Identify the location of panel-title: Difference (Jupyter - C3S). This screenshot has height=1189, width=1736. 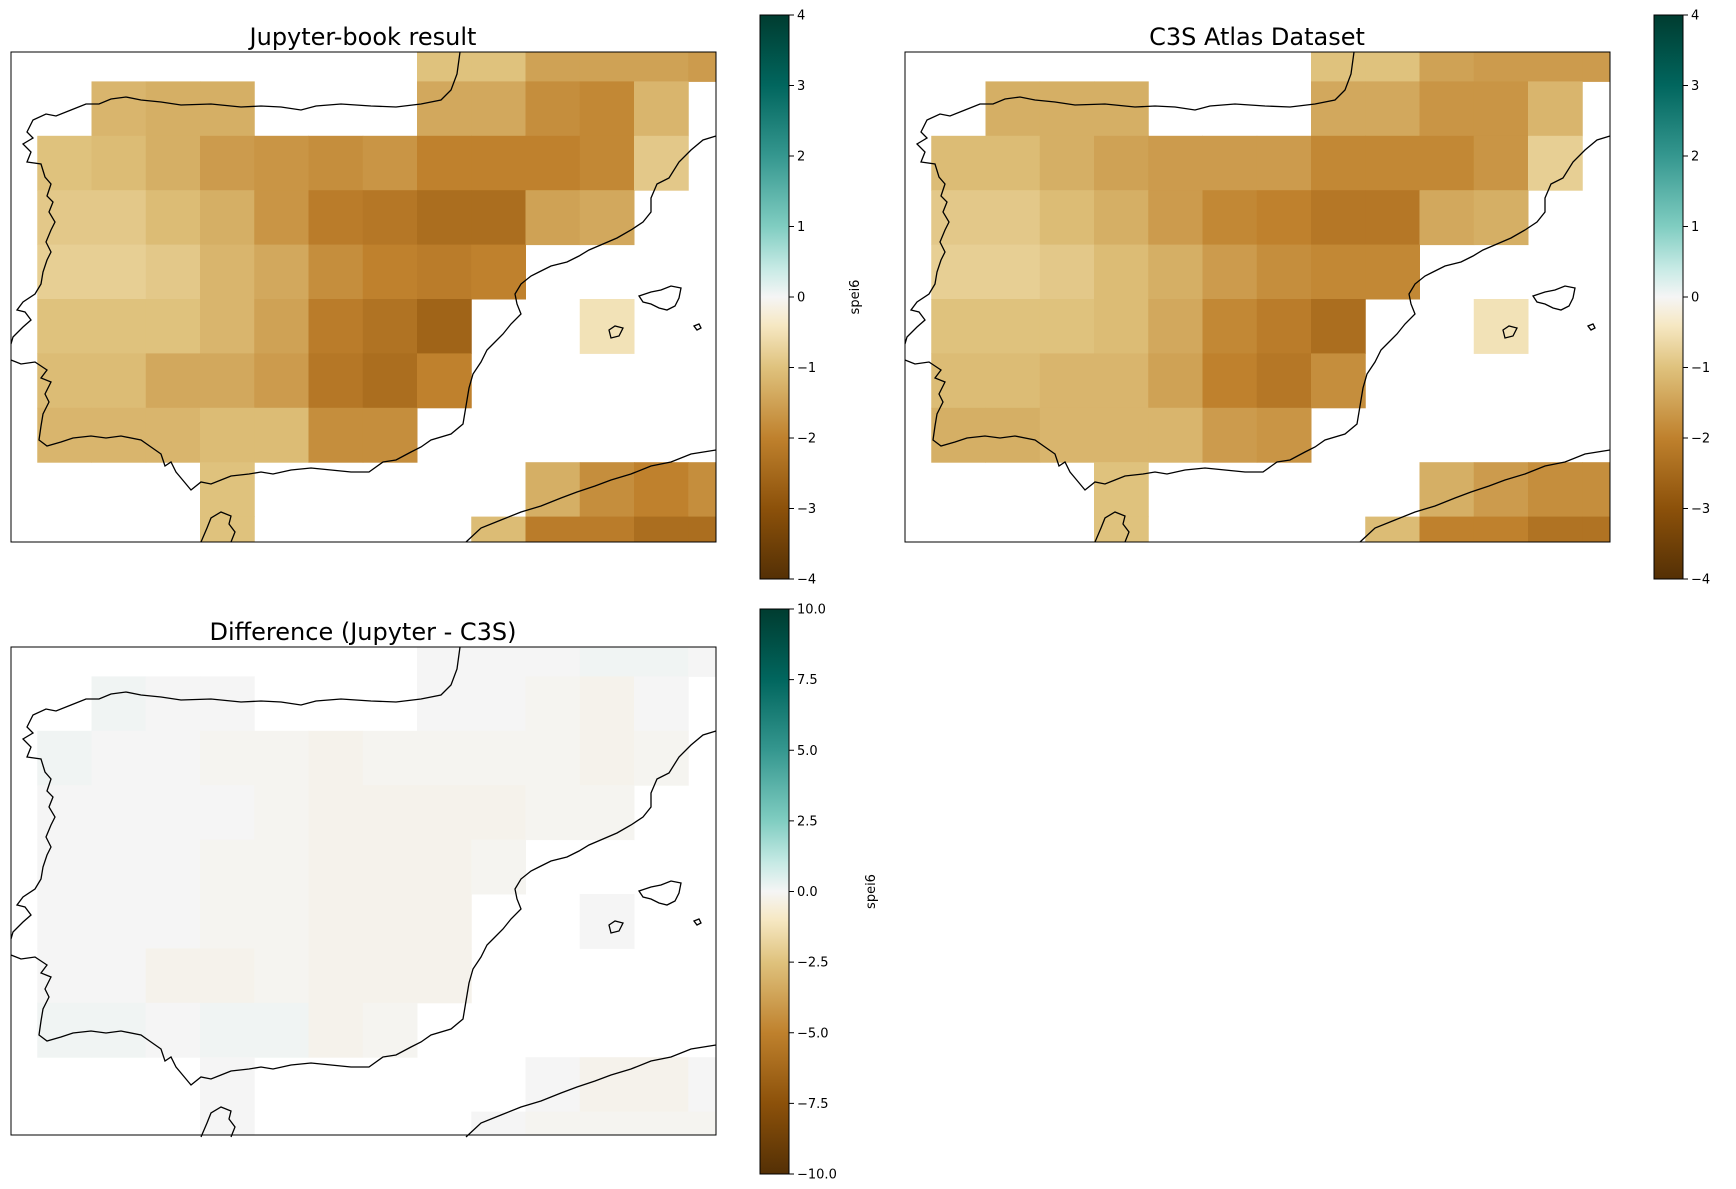
(362, 632).